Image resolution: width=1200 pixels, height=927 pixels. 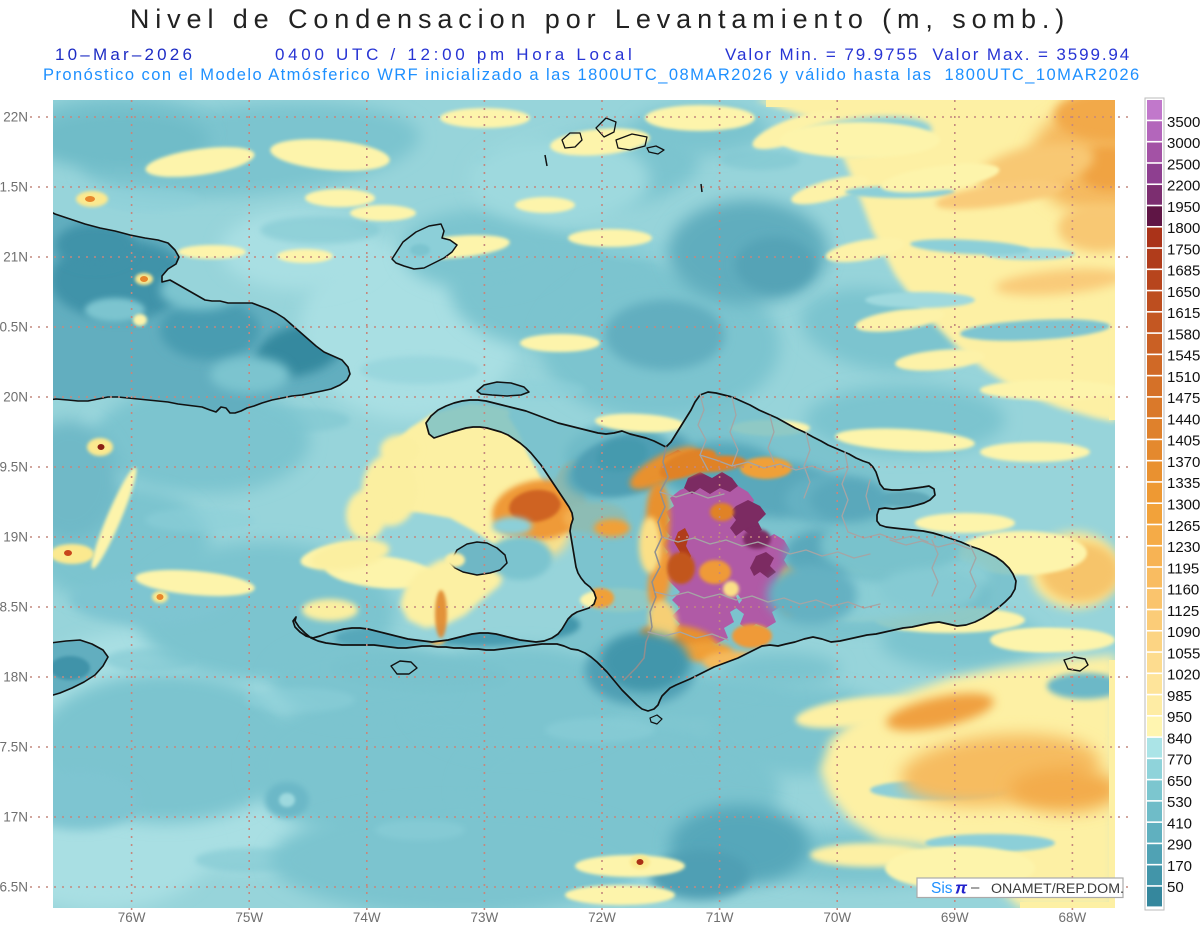 I want to click on svg-text: 73W, so click(x=485, y=917).